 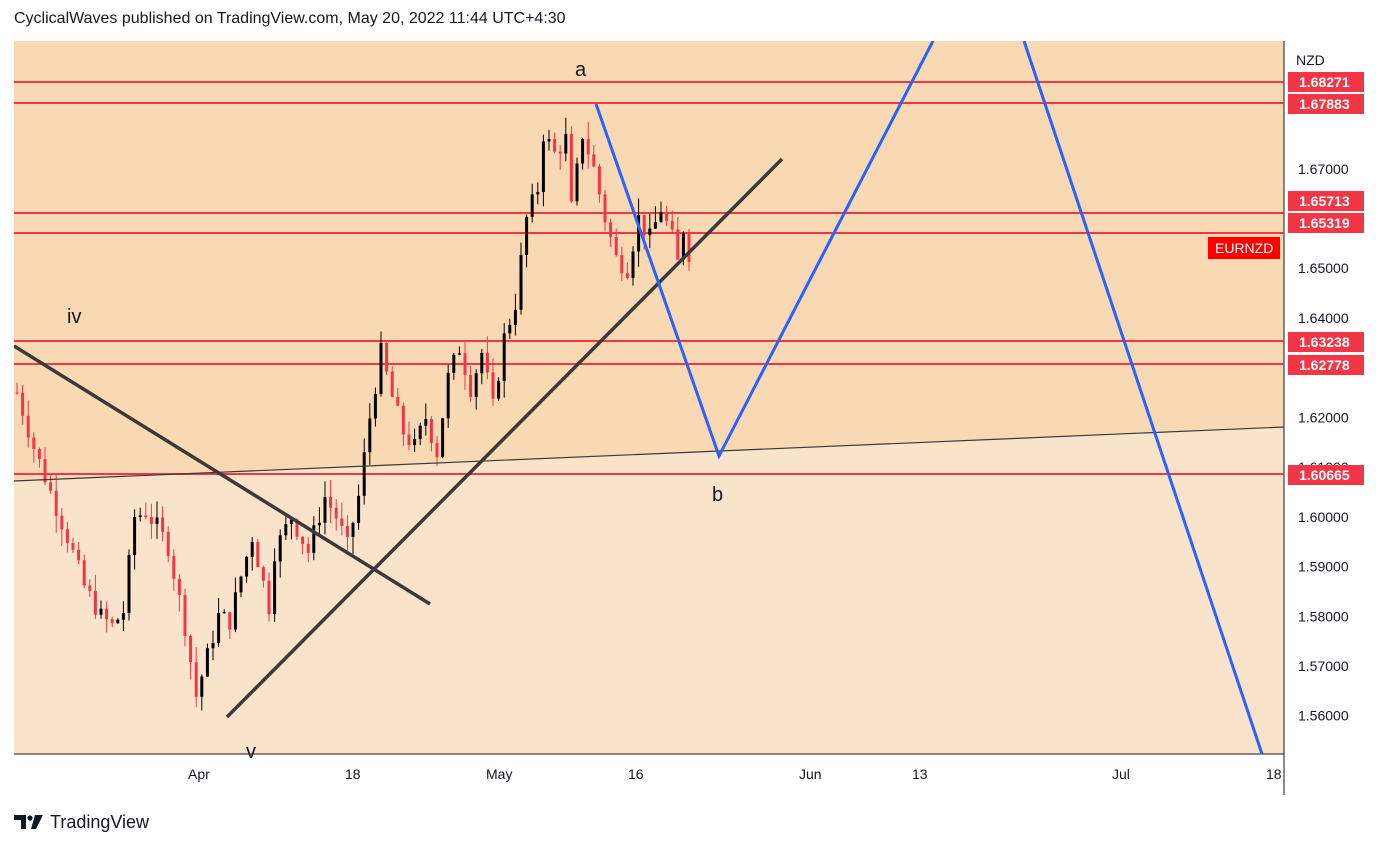 I want to click on svg-text: 1.68271, so click(x=1324, y=82).